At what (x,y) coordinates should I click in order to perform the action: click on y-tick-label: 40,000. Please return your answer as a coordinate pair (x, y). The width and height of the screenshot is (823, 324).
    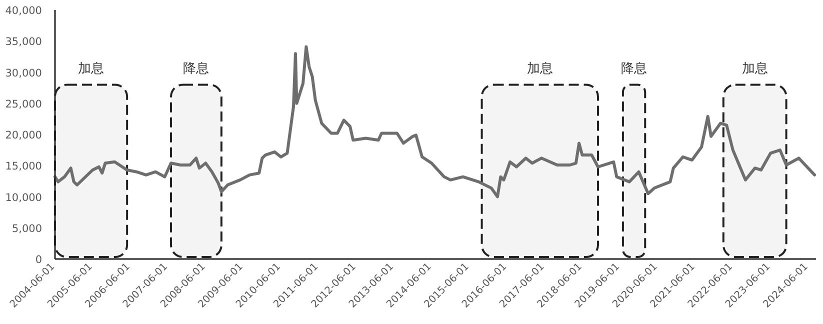
    Looking at the image, I should click on (23, 11).